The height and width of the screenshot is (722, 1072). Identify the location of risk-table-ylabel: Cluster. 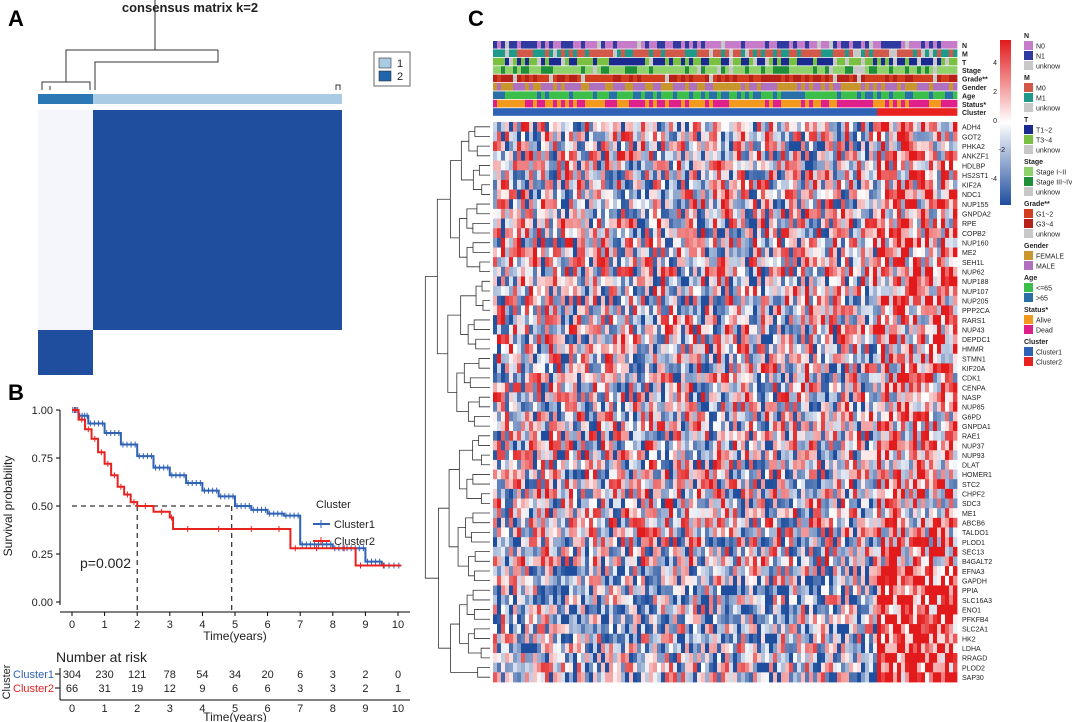
(7, 681).